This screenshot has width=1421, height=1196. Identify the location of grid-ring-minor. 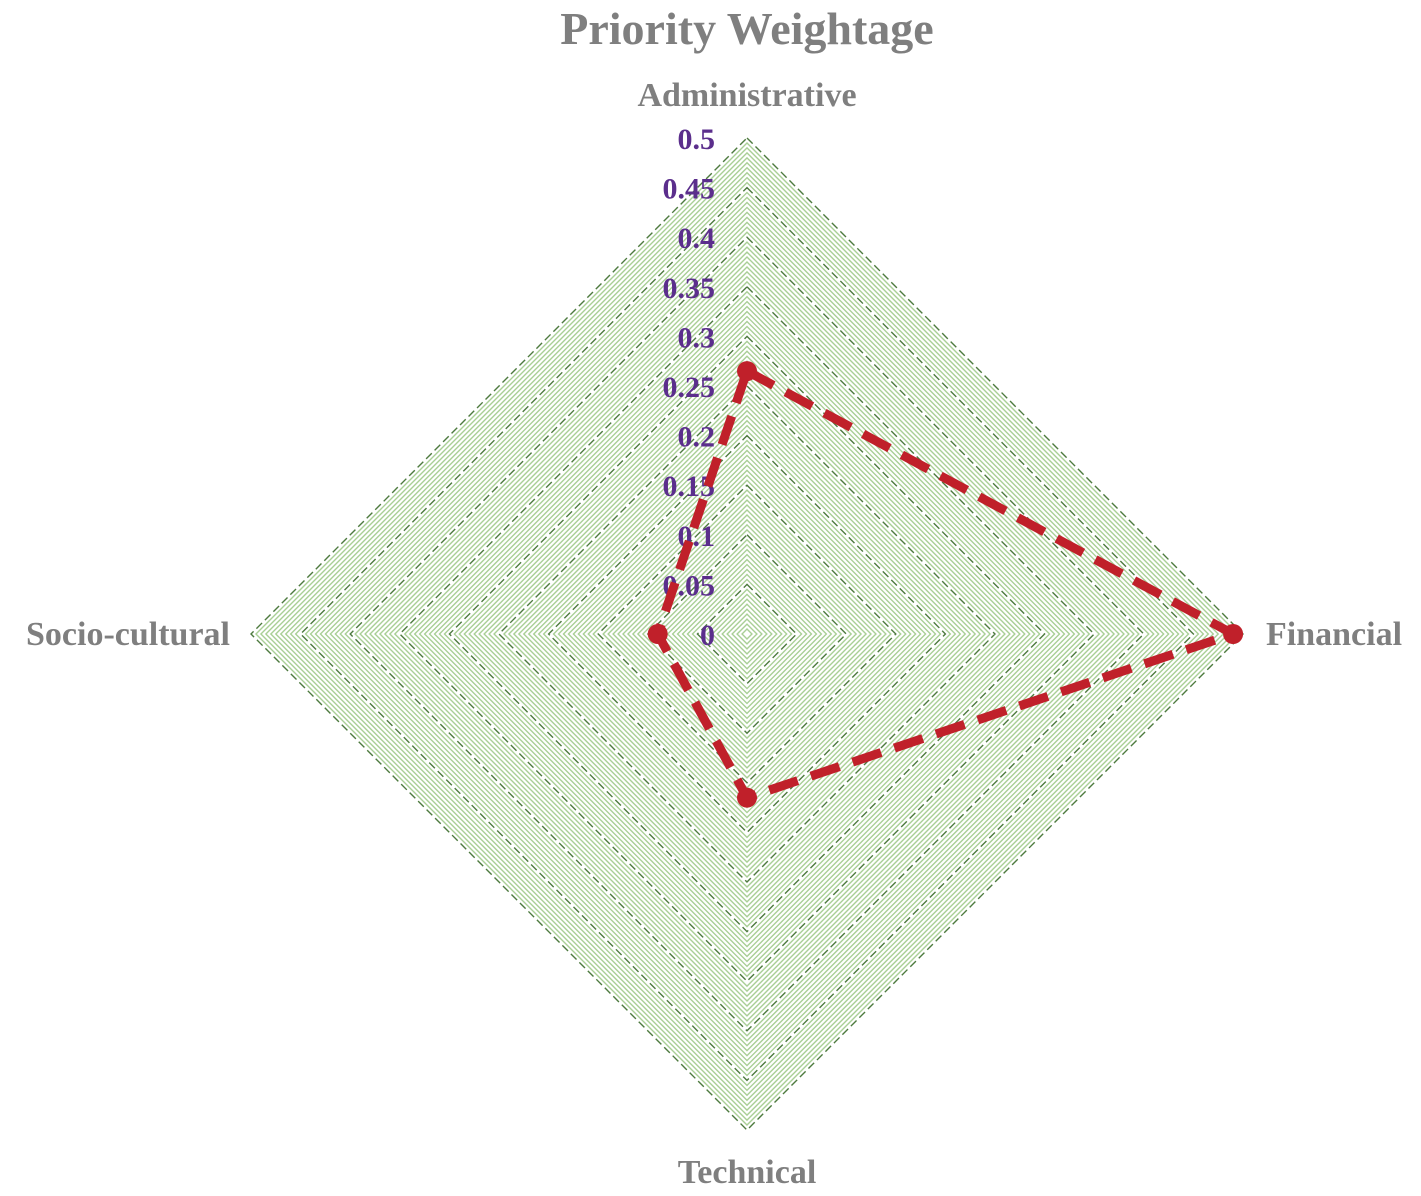
(747, 634).